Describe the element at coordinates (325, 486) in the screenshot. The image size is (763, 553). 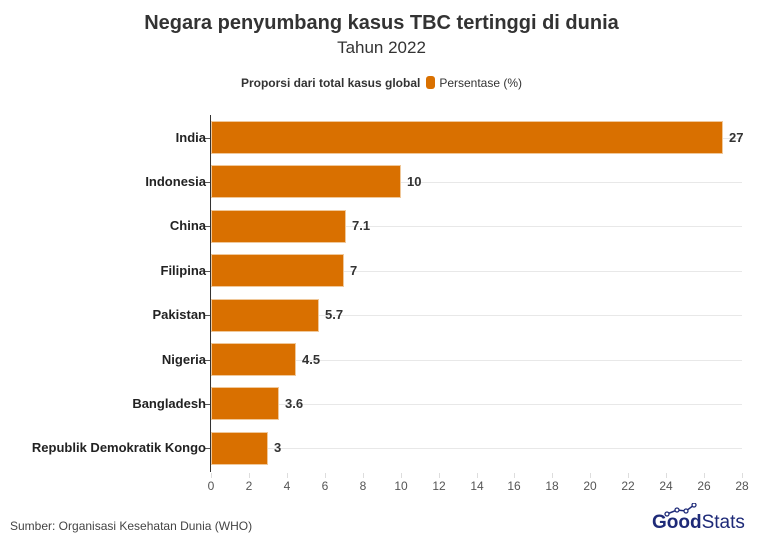
I see `x-axis-tick-label: 6` at that location.